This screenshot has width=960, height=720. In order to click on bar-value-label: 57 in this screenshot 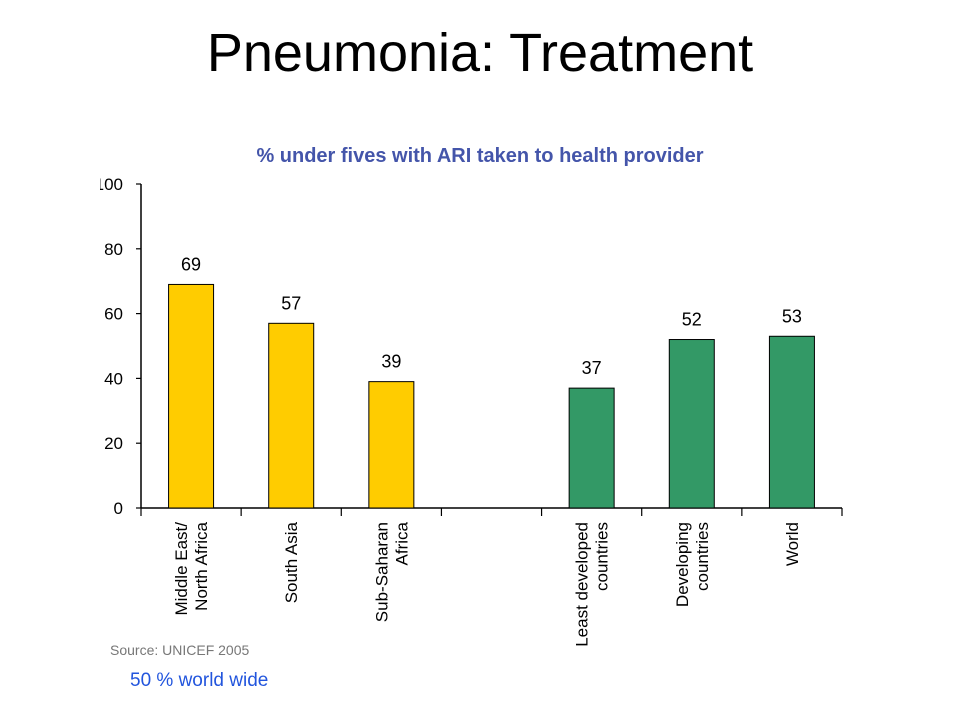, I will do `click(291, 303)`.